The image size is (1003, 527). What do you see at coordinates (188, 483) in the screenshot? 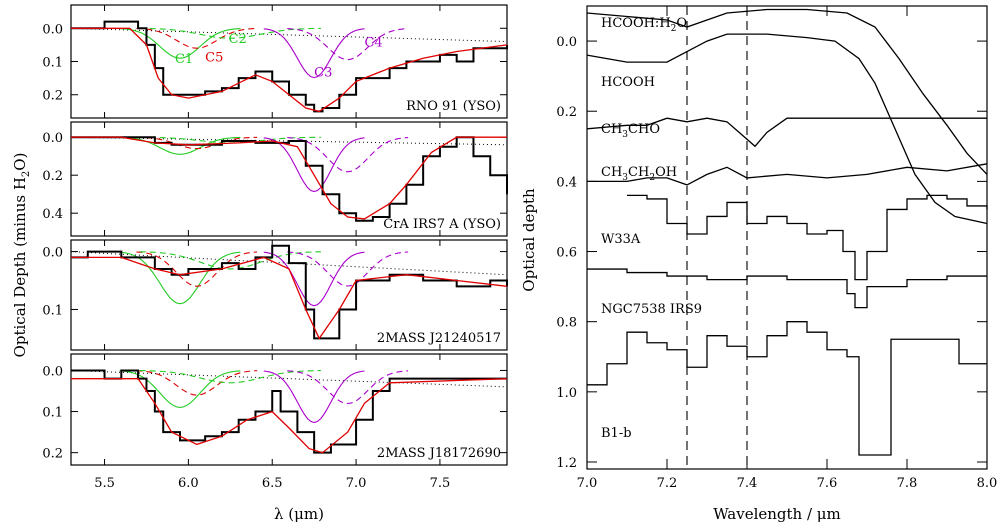
I see `left-xtick-label: 6.0` at bounding box center [188, 483].